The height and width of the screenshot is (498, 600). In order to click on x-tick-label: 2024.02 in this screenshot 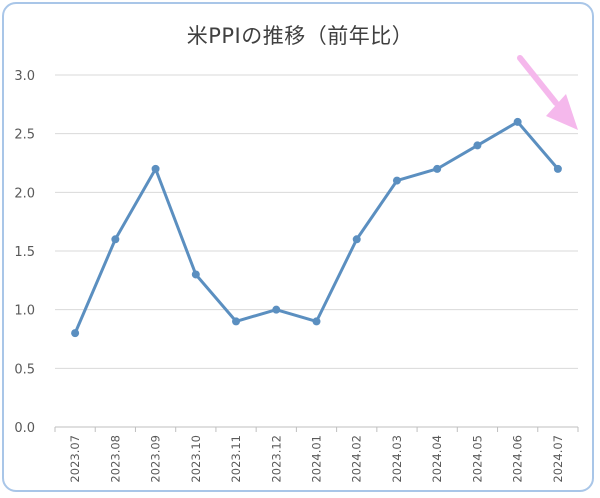, I will do `click(357, 459)`.